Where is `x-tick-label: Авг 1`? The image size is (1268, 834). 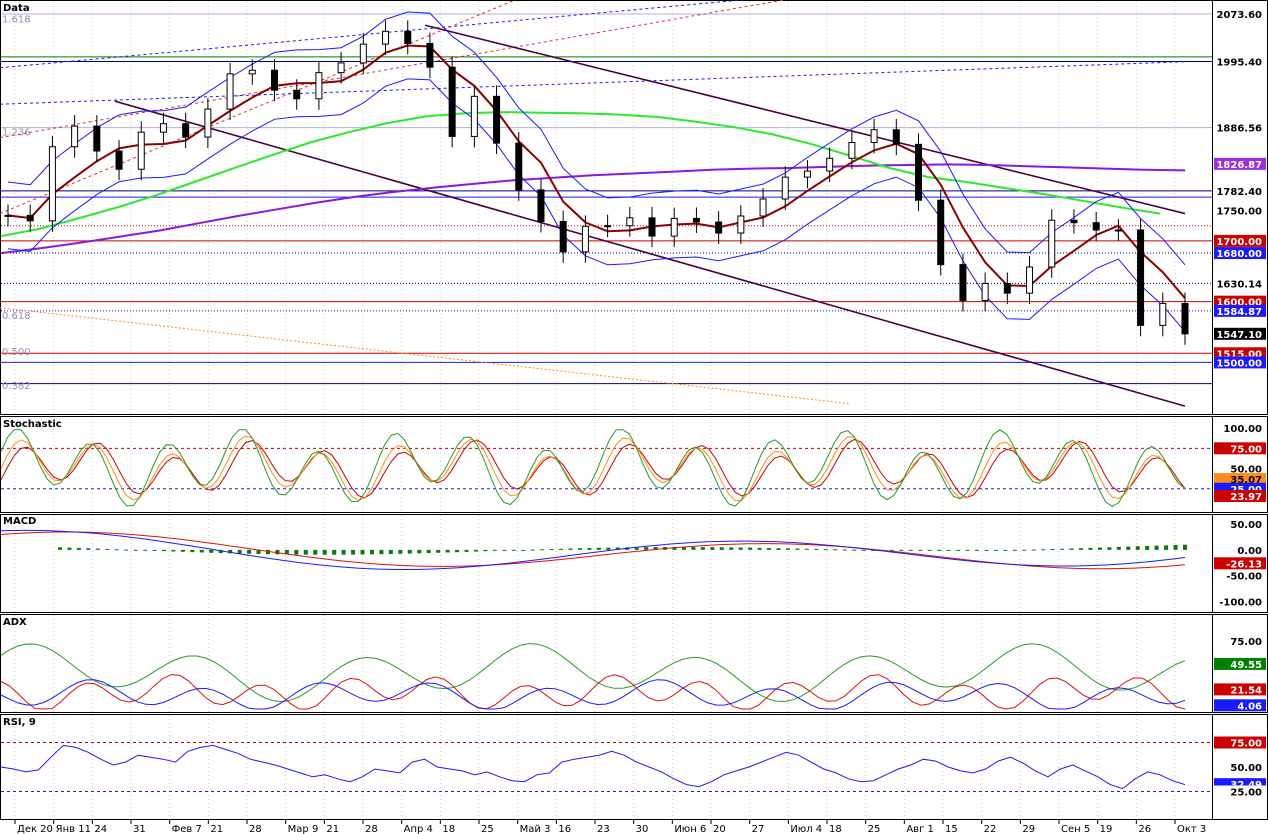 x-tick-label: Авг 1 is located at coordinates (920, 829).